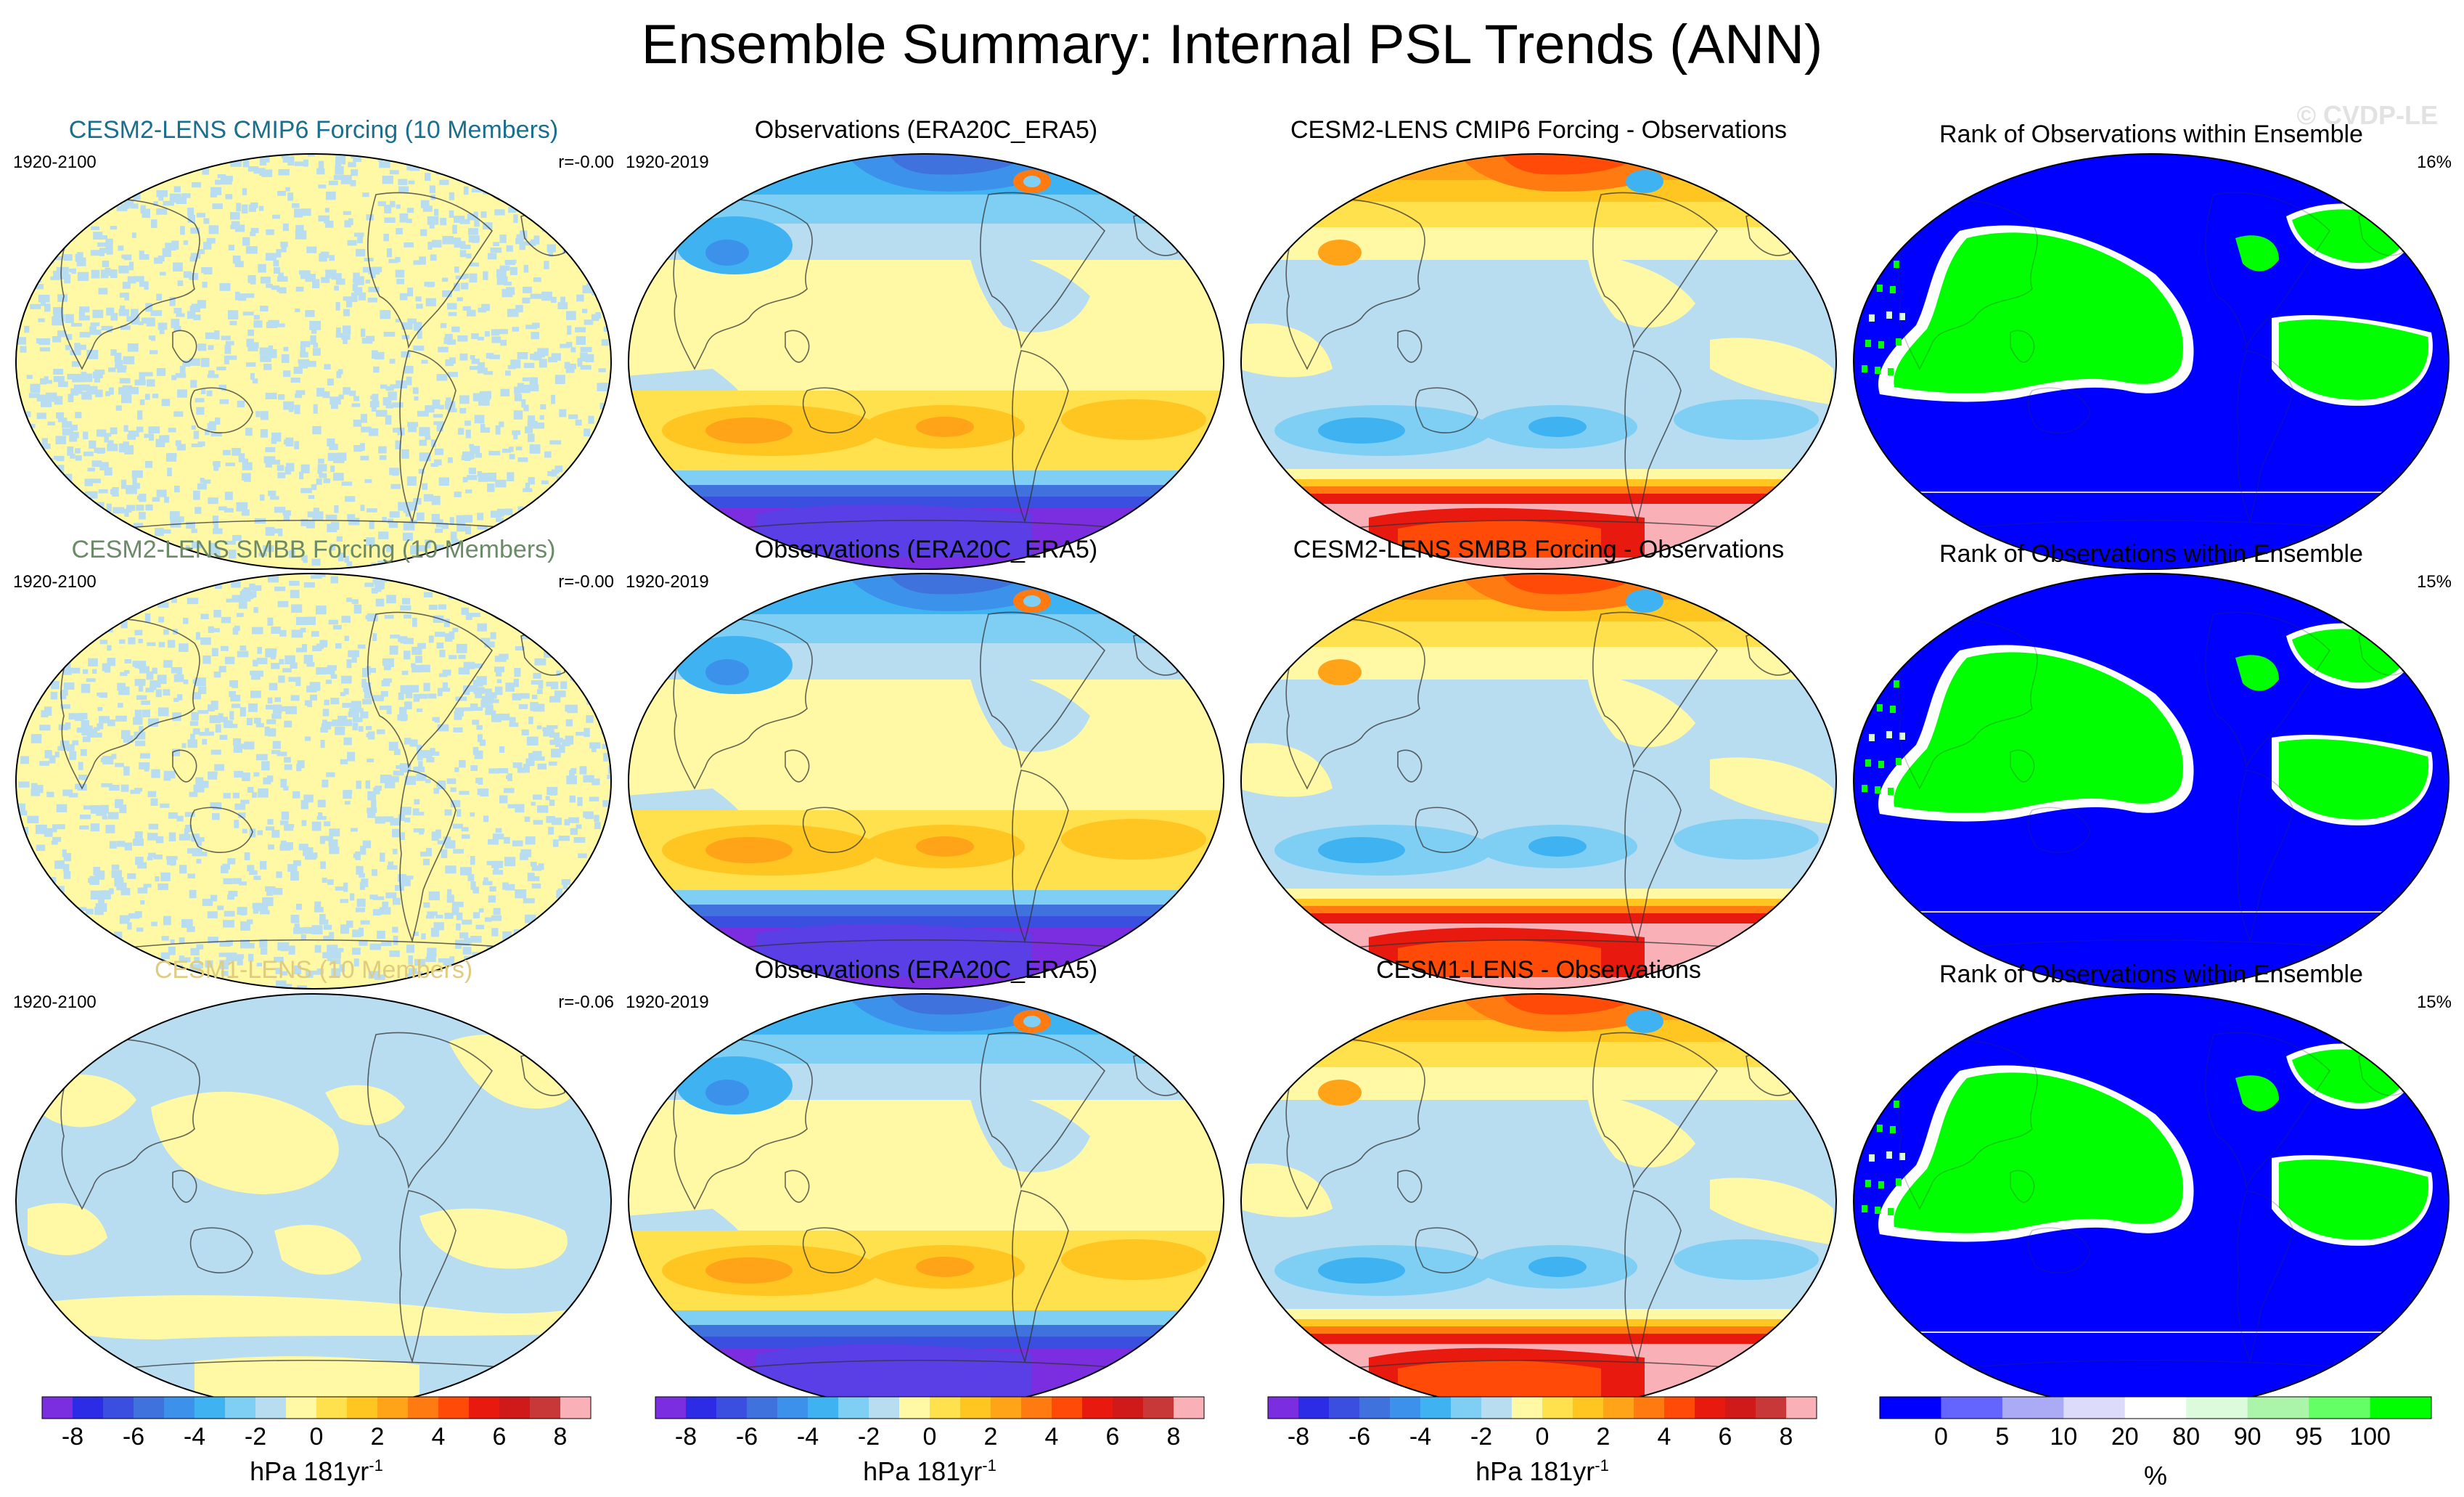  I want to click on colorbar-tick-label: 95, so click(2308, 1437).